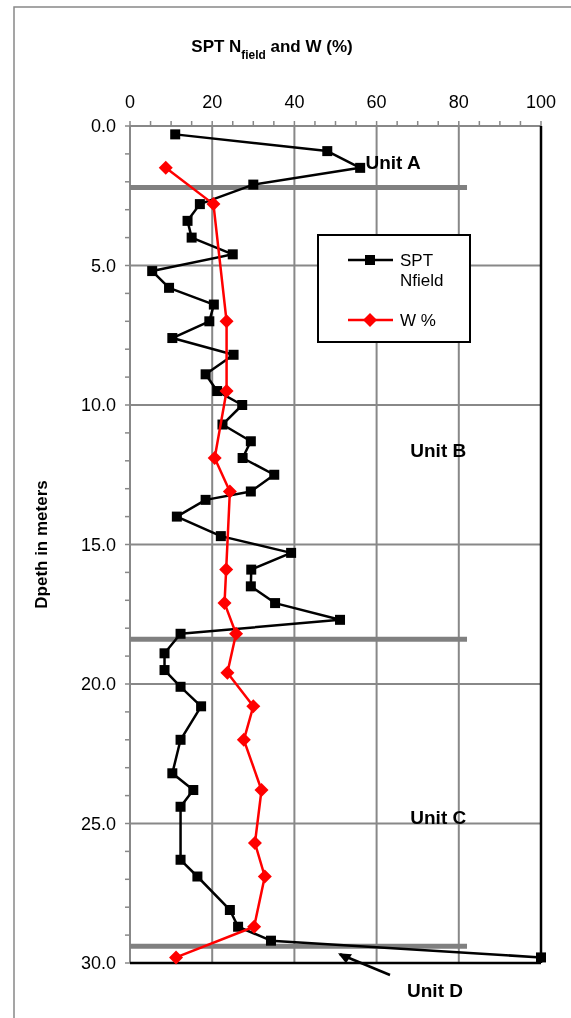 Image resolution: width=571 pixels, height=1018 pixels. I want to click on y-tick-label: 15.0, so click(98, 544).